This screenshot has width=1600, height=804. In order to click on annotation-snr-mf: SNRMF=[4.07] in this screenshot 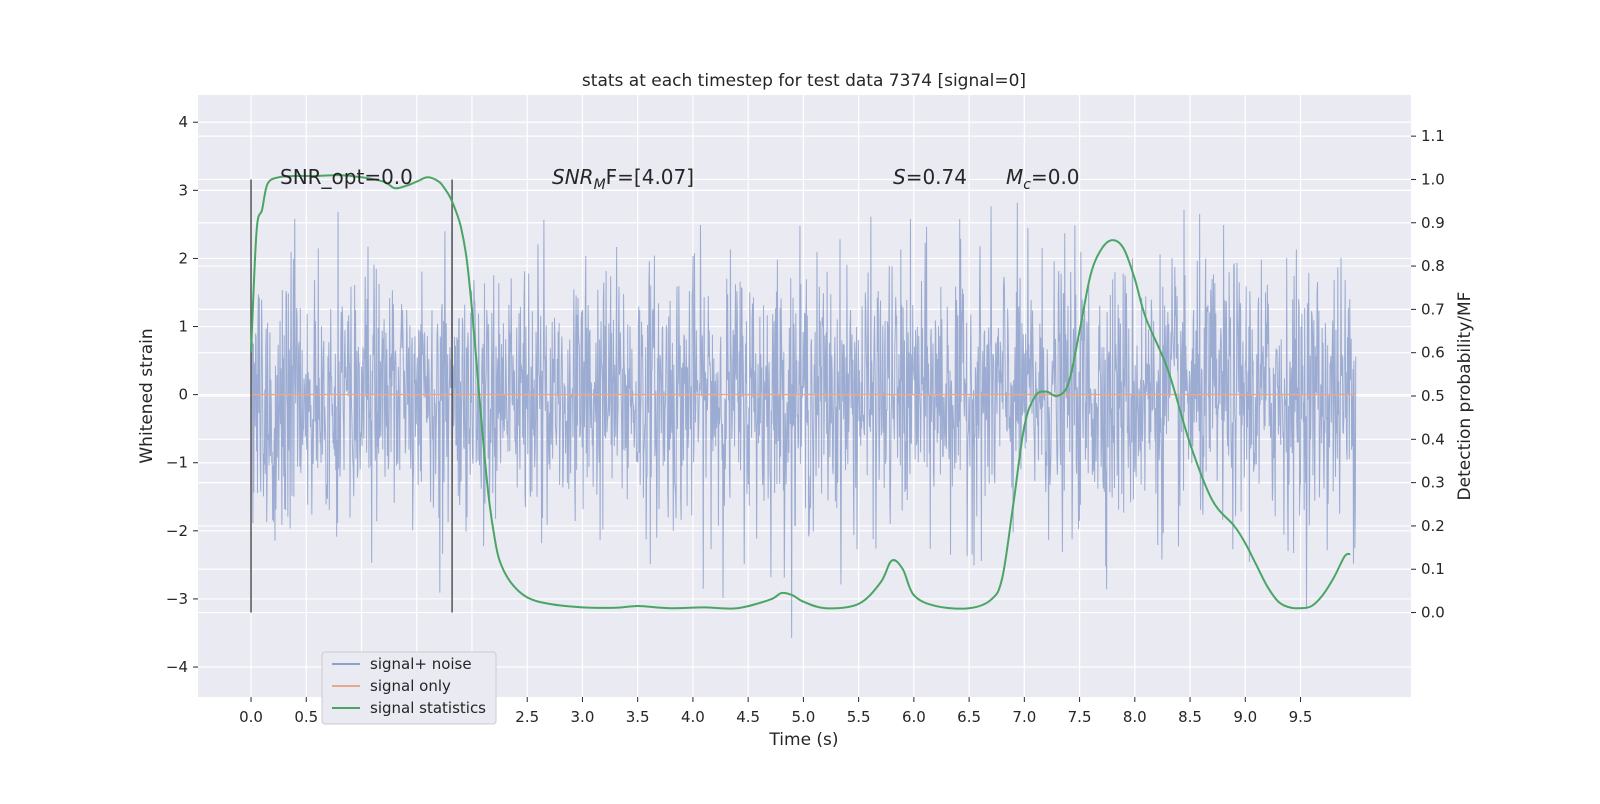, I will do `click(623, 179)`.